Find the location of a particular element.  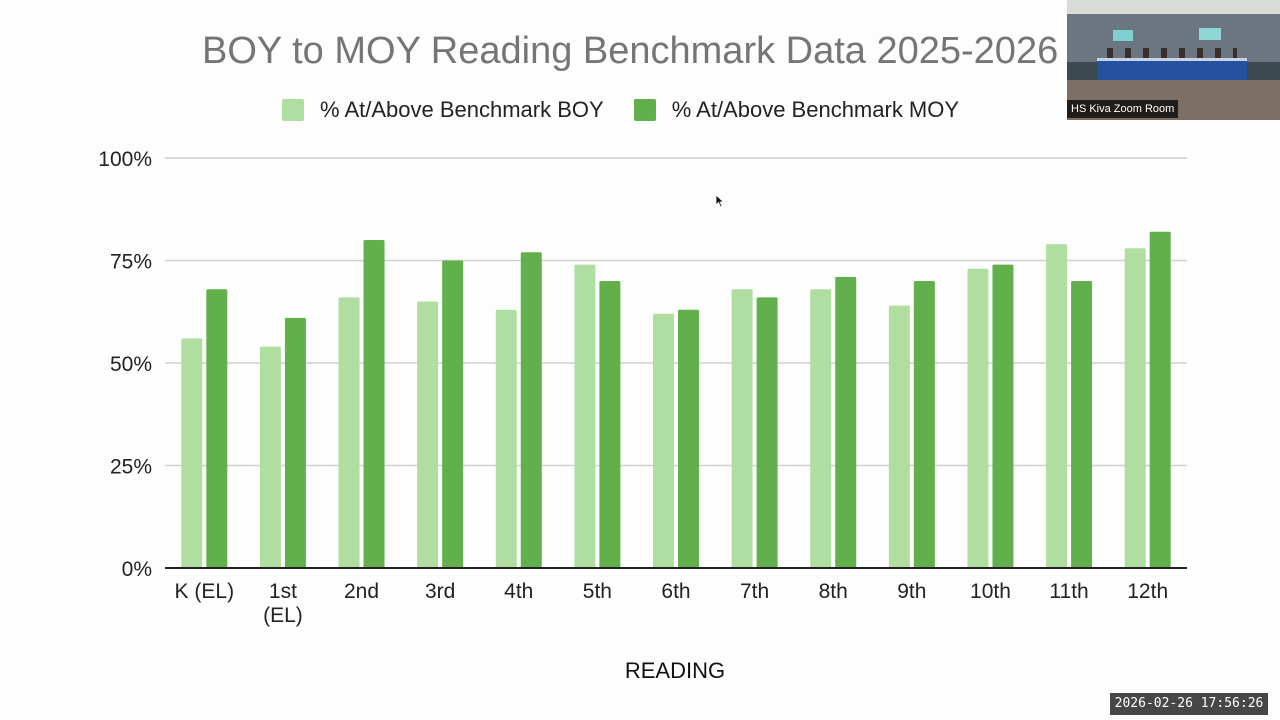

room-dais is located at coordinates (1172, 70).